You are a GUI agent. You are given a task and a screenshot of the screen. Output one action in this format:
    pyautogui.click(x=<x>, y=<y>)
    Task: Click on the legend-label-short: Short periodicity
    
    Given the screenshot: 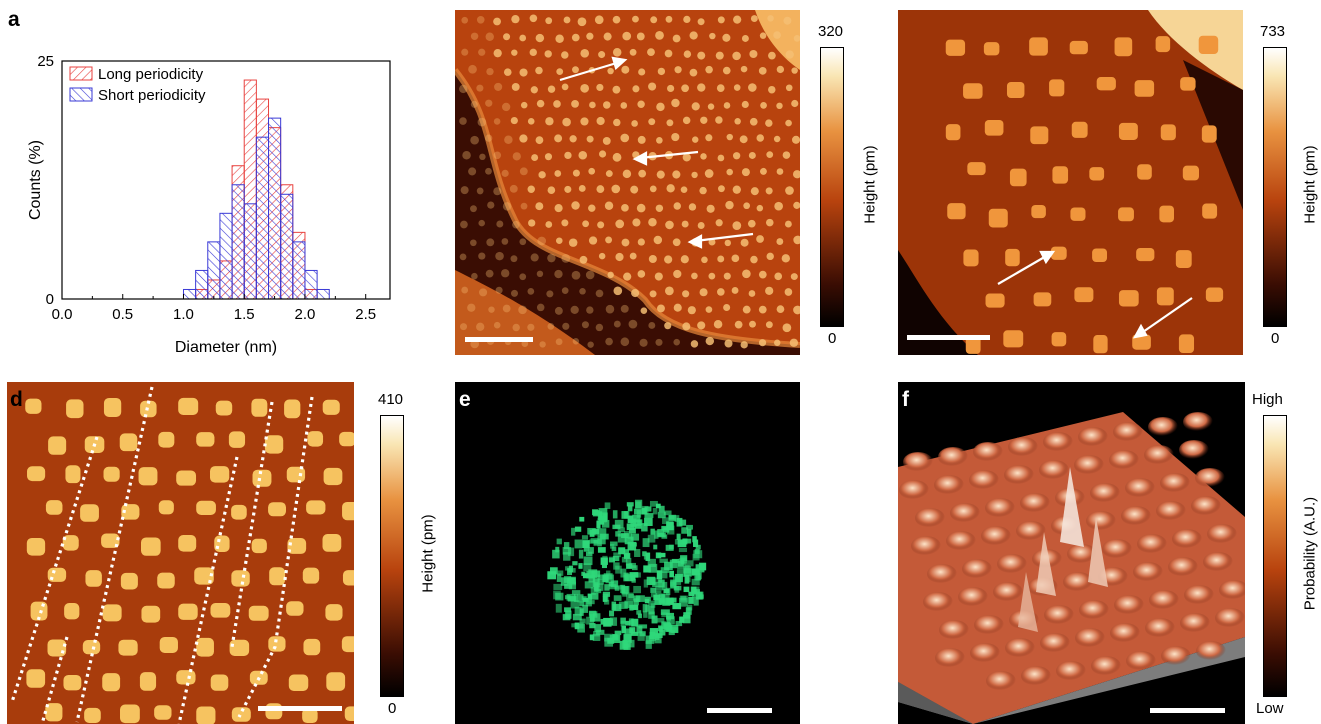 What is the action you would take?
    pyautogui.click(x=152, y=95)
    